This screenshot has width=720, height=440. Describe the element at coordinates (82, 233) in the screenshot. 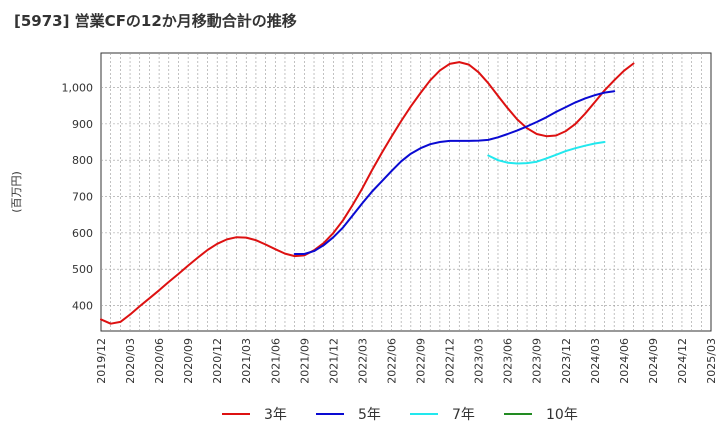

I see `y-tick-label: 600` at that location.